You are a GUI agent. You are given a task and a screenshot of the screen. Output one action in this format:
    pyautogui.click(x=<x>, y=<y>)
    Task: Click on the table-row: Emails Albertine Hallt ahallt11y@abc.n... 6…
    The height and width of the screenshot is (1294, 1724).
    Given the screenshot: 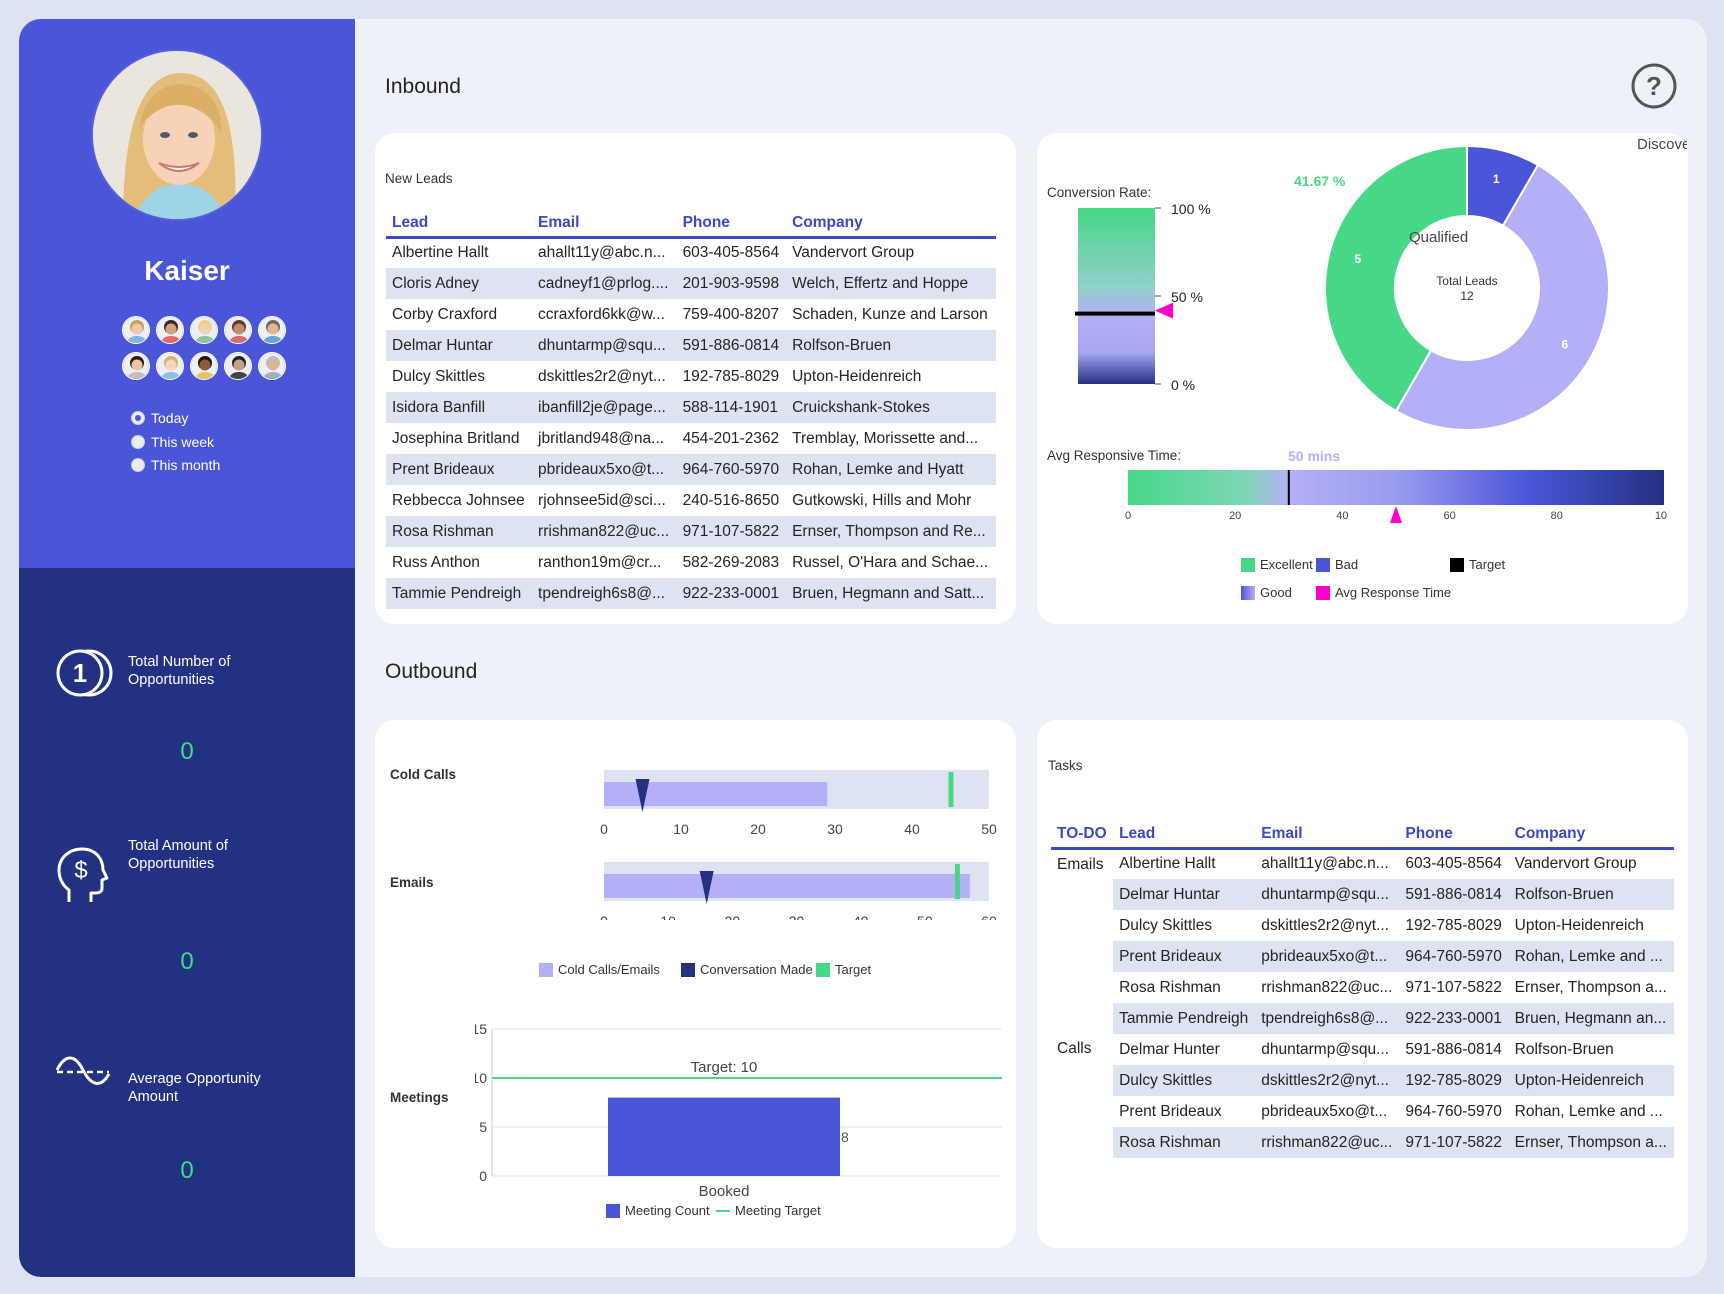 What is the action you would take?
    pyautogui.click(x=1362, y=863)
    